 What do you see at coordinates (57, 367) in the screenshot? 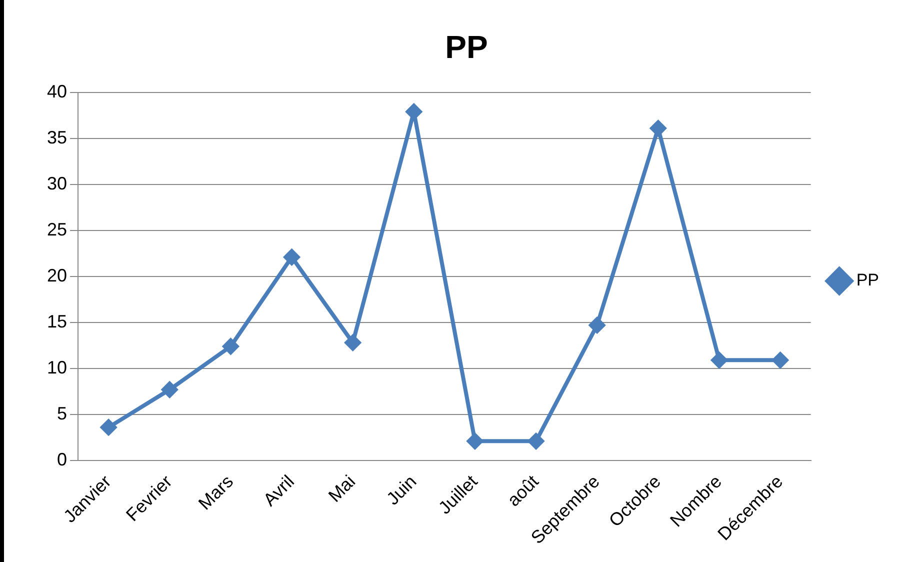
I see `y-tick-label: 10` at bounding box center [57, 367].